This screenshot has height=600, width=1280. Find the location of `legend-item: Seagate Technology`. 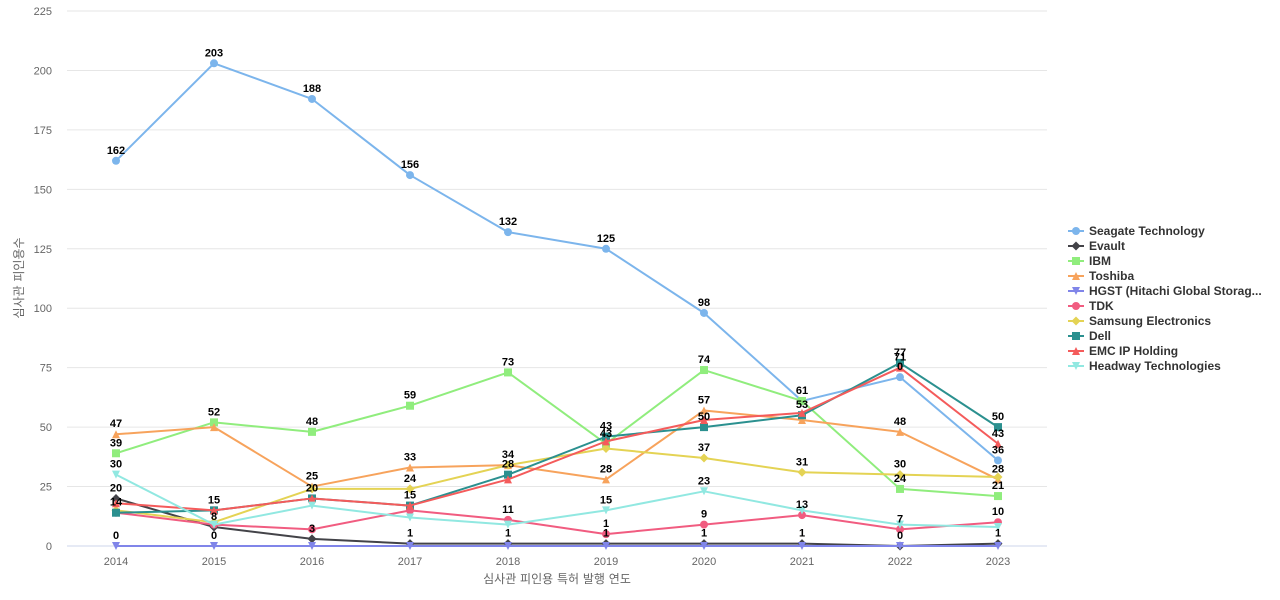

legend-item: Seagate Technology is located at coordinates (1136, 231).